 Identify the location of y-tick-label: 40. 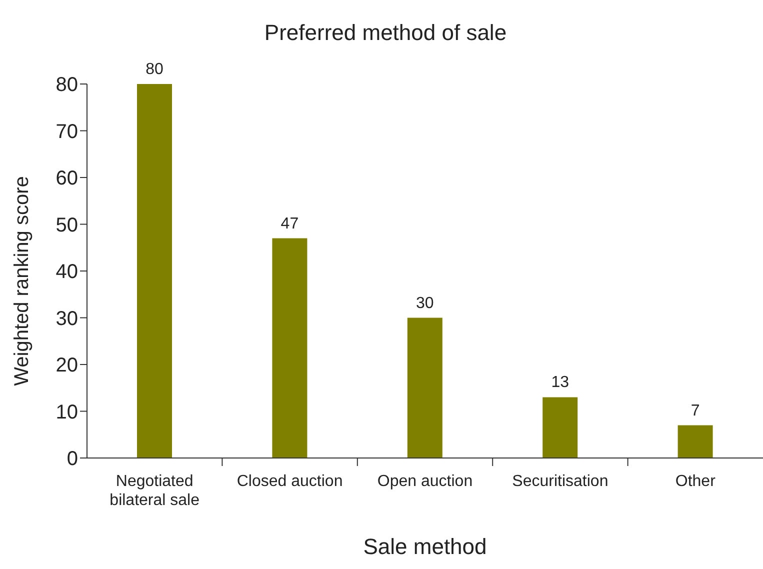
(67, 272).